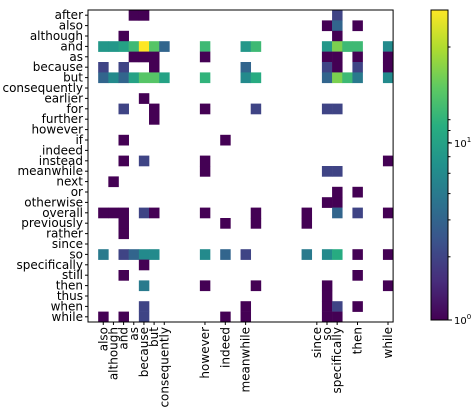 This screenshot has height=413, width=474. I want to click on row-tick-label: otherwise, so click(53, 202).